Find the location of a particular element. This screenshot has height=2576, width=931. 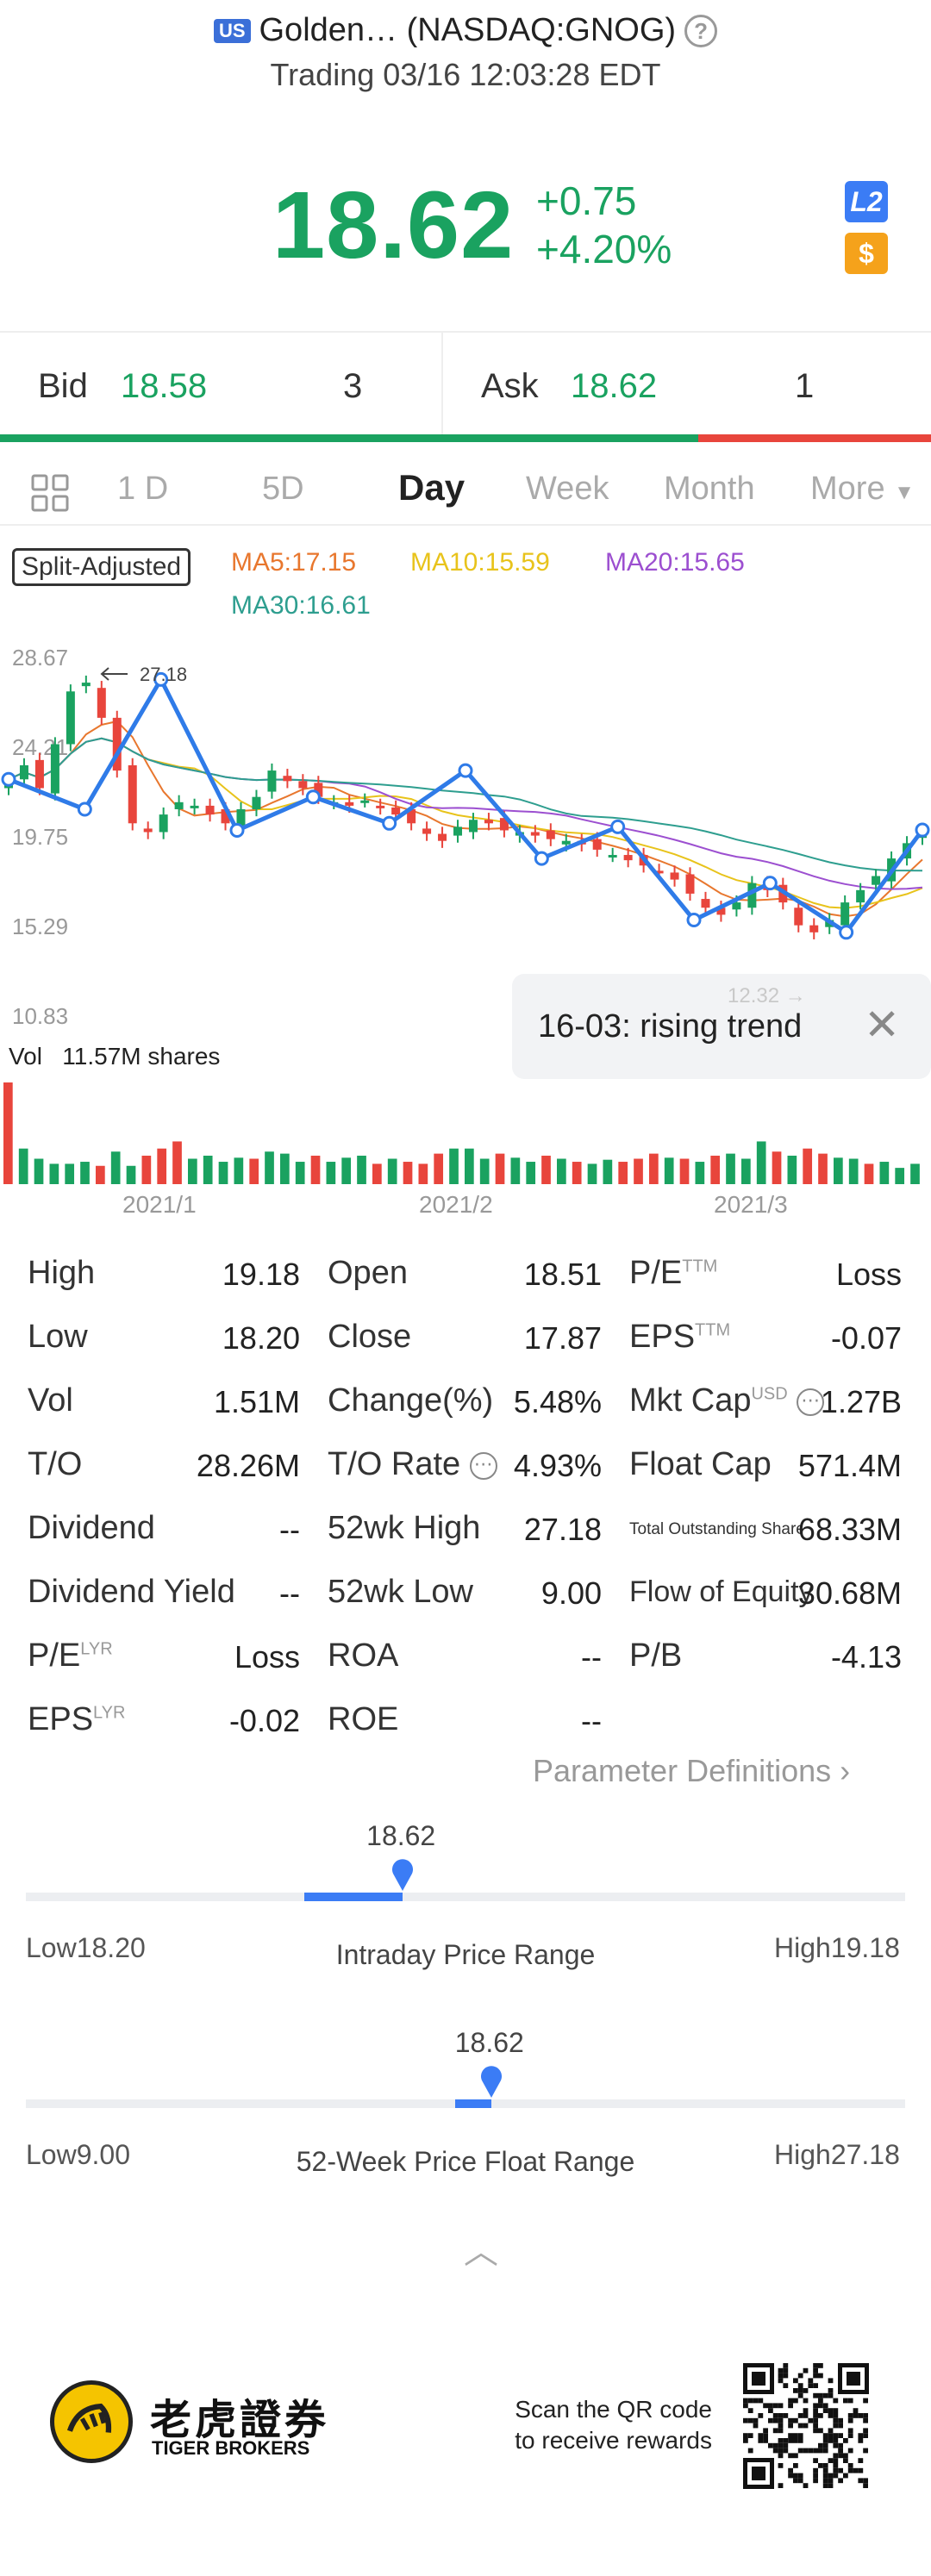

eps-ttm-text: EPS is located at coordinates (662, 1337).